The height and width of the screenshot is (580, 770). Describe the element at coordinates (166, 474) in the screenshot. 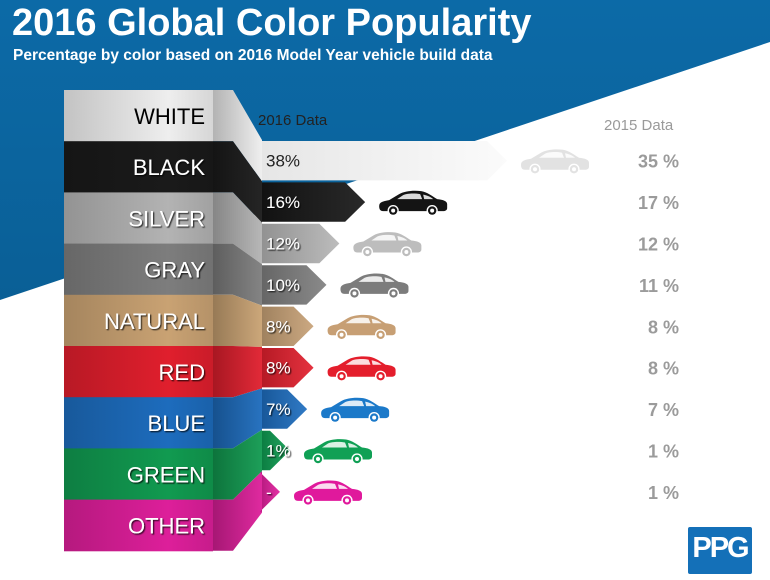

I see `category-label: GREEN` at that location.